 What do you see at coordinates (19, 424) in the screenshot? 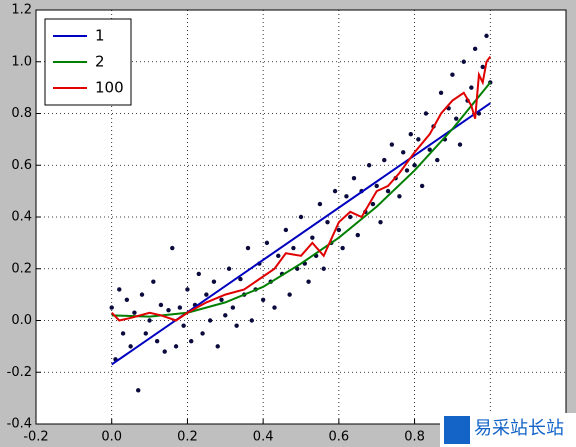
I see `y-tick-label: -0.4` at bounding box center [19, 424].